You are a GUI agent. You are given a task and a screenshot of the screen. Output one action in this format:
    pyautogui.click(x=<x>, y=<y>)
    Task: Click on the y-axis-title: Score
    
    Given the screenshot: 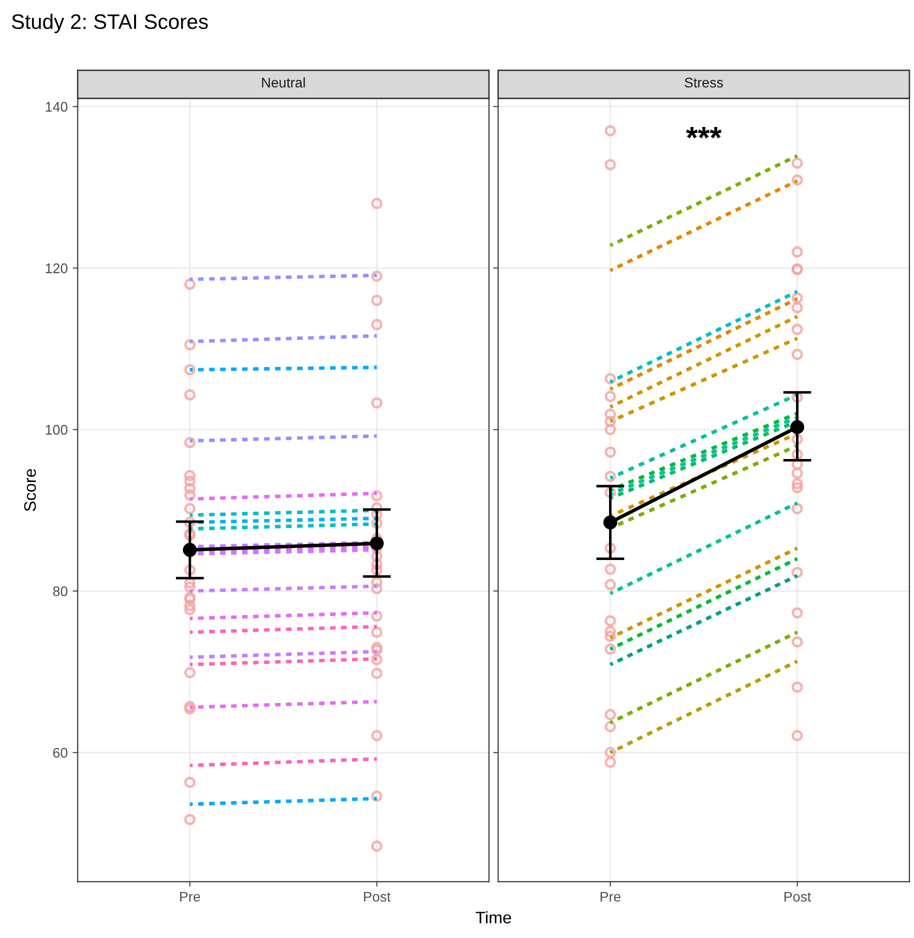 What is the action you would take?
    pyautogui.click(x=30, y=490)
    